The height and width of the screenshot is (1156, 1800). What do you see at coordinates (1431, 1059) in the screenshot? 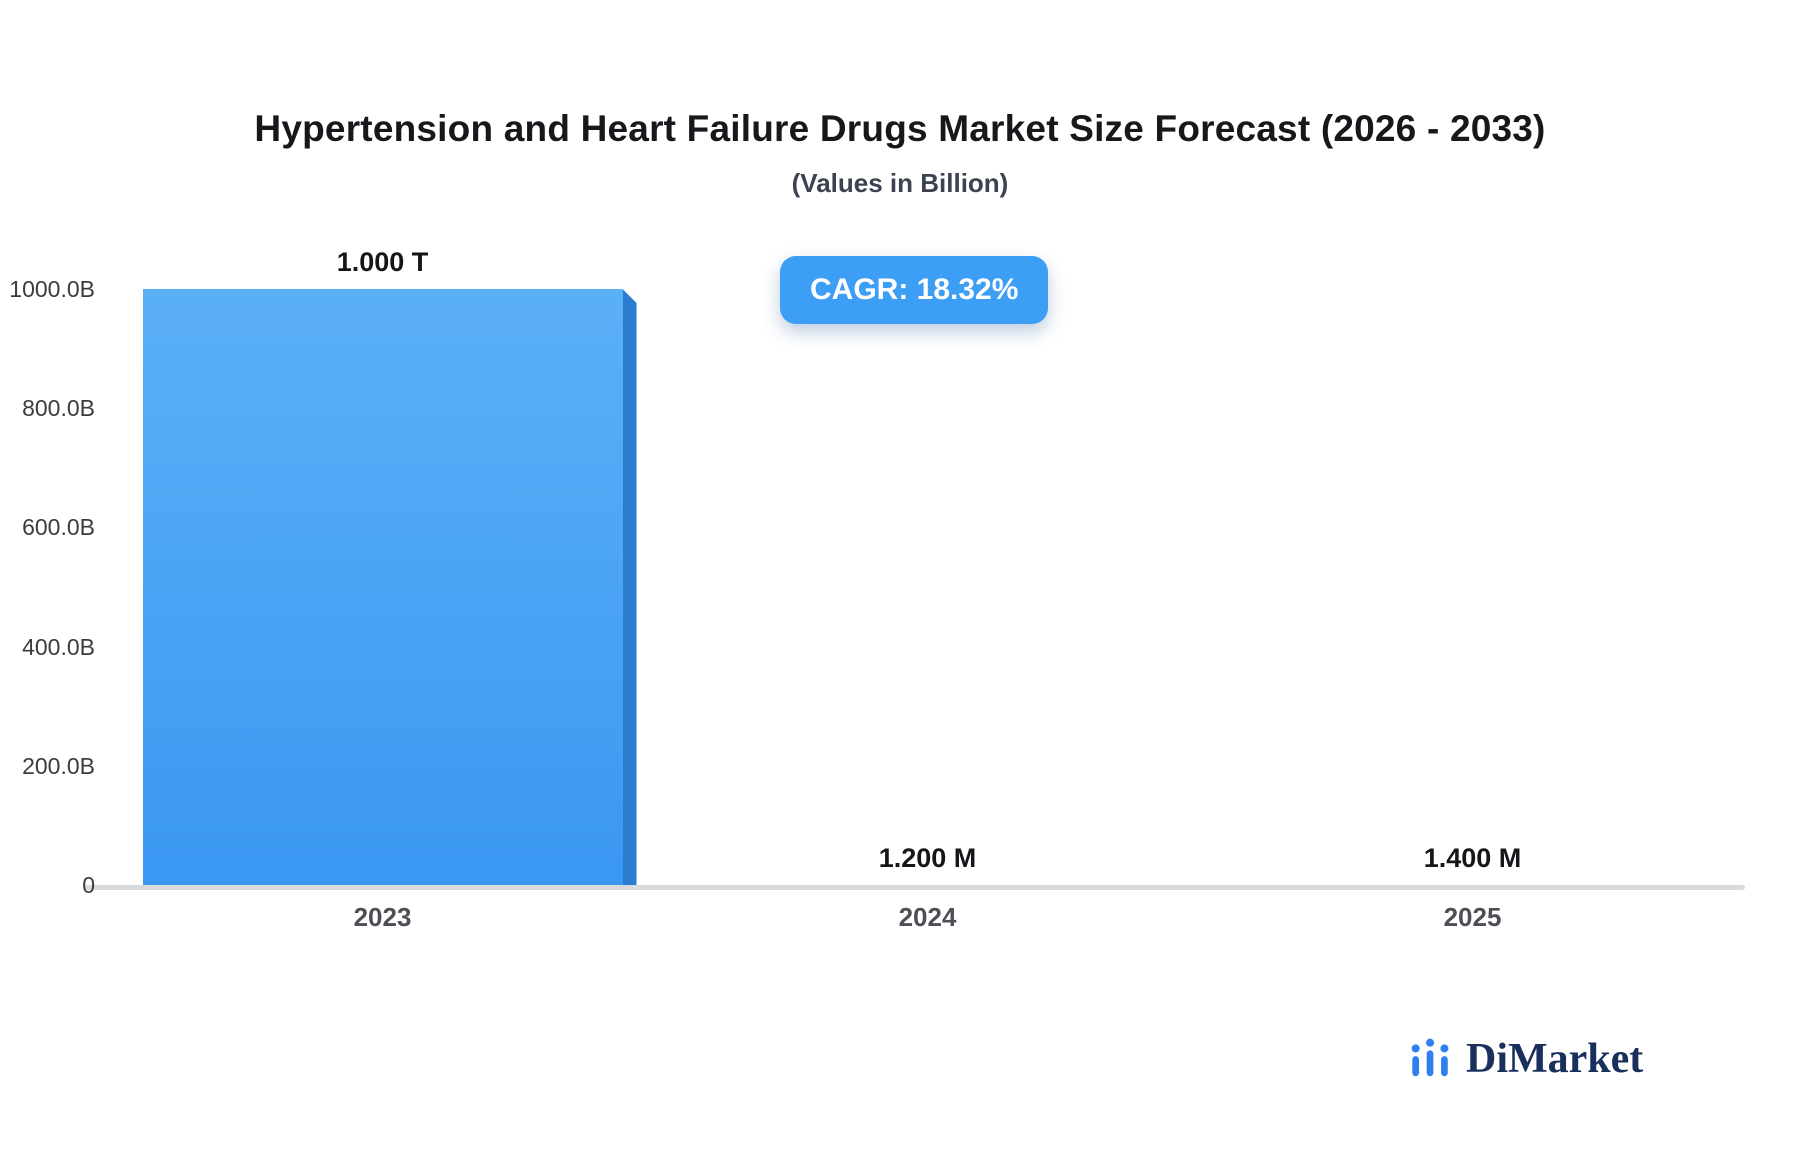
I see `bar-chart-icon` at bounding box center [1431, 1059].